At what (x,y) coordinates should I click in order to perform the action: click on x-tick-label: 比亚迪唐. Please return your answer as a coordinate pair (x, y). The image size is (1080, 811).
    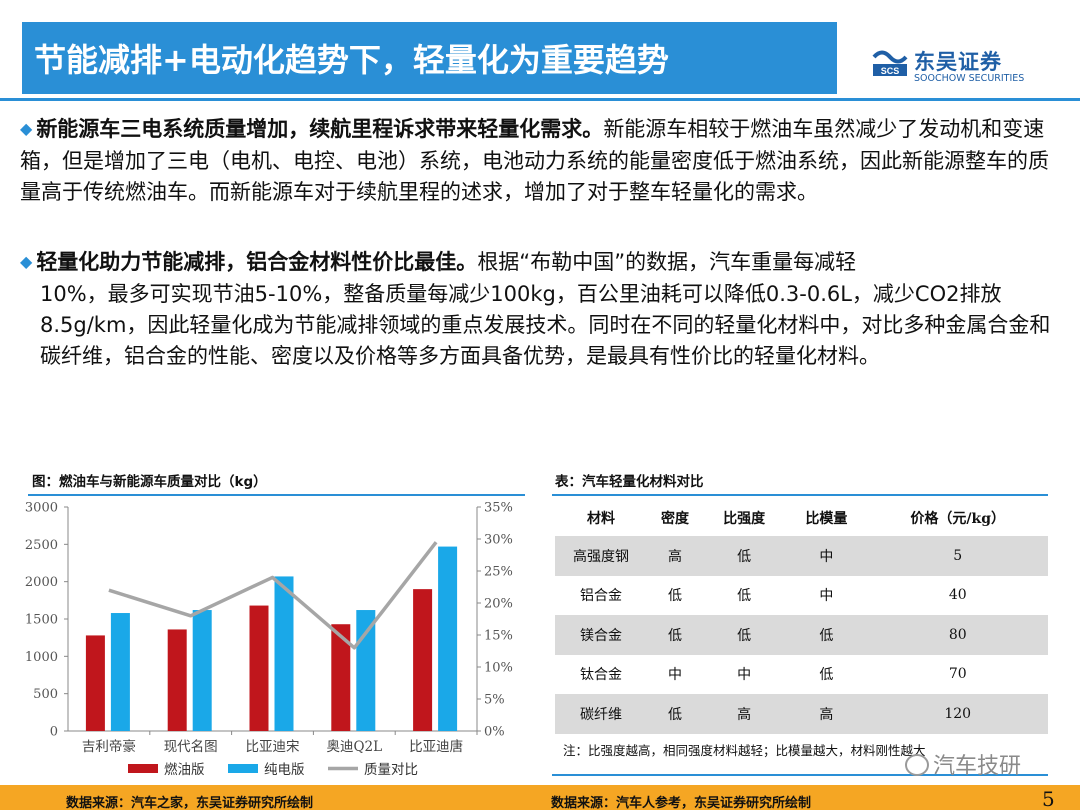
    Looking at the image, I should click on (436, 746).